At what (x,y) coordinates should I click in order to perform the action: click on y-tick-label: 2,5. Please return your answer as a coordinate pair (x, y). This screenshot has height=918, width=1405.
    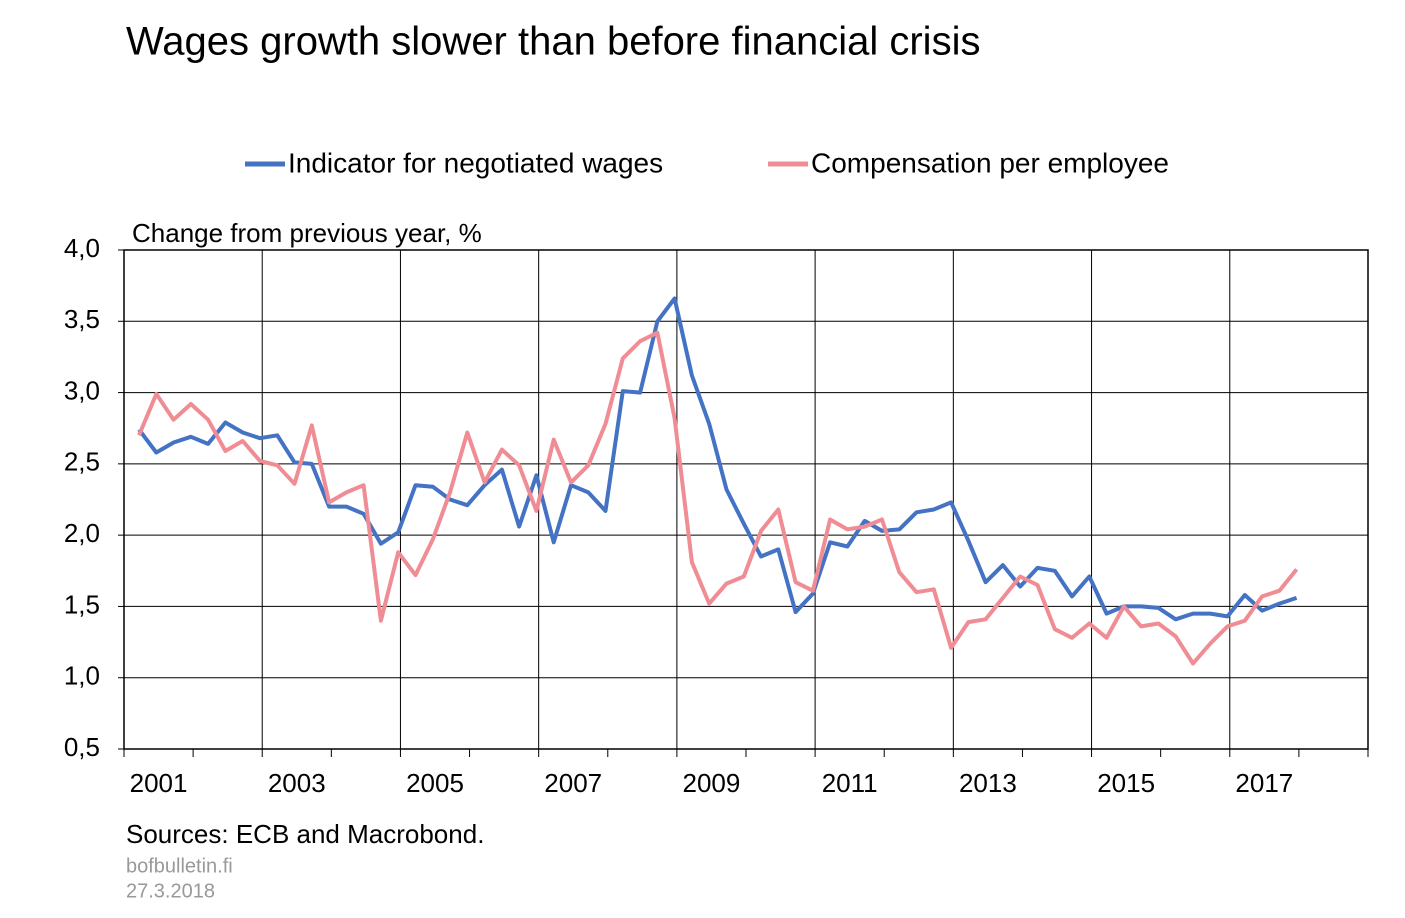
    Looking at the image, I should click on (82, 462).